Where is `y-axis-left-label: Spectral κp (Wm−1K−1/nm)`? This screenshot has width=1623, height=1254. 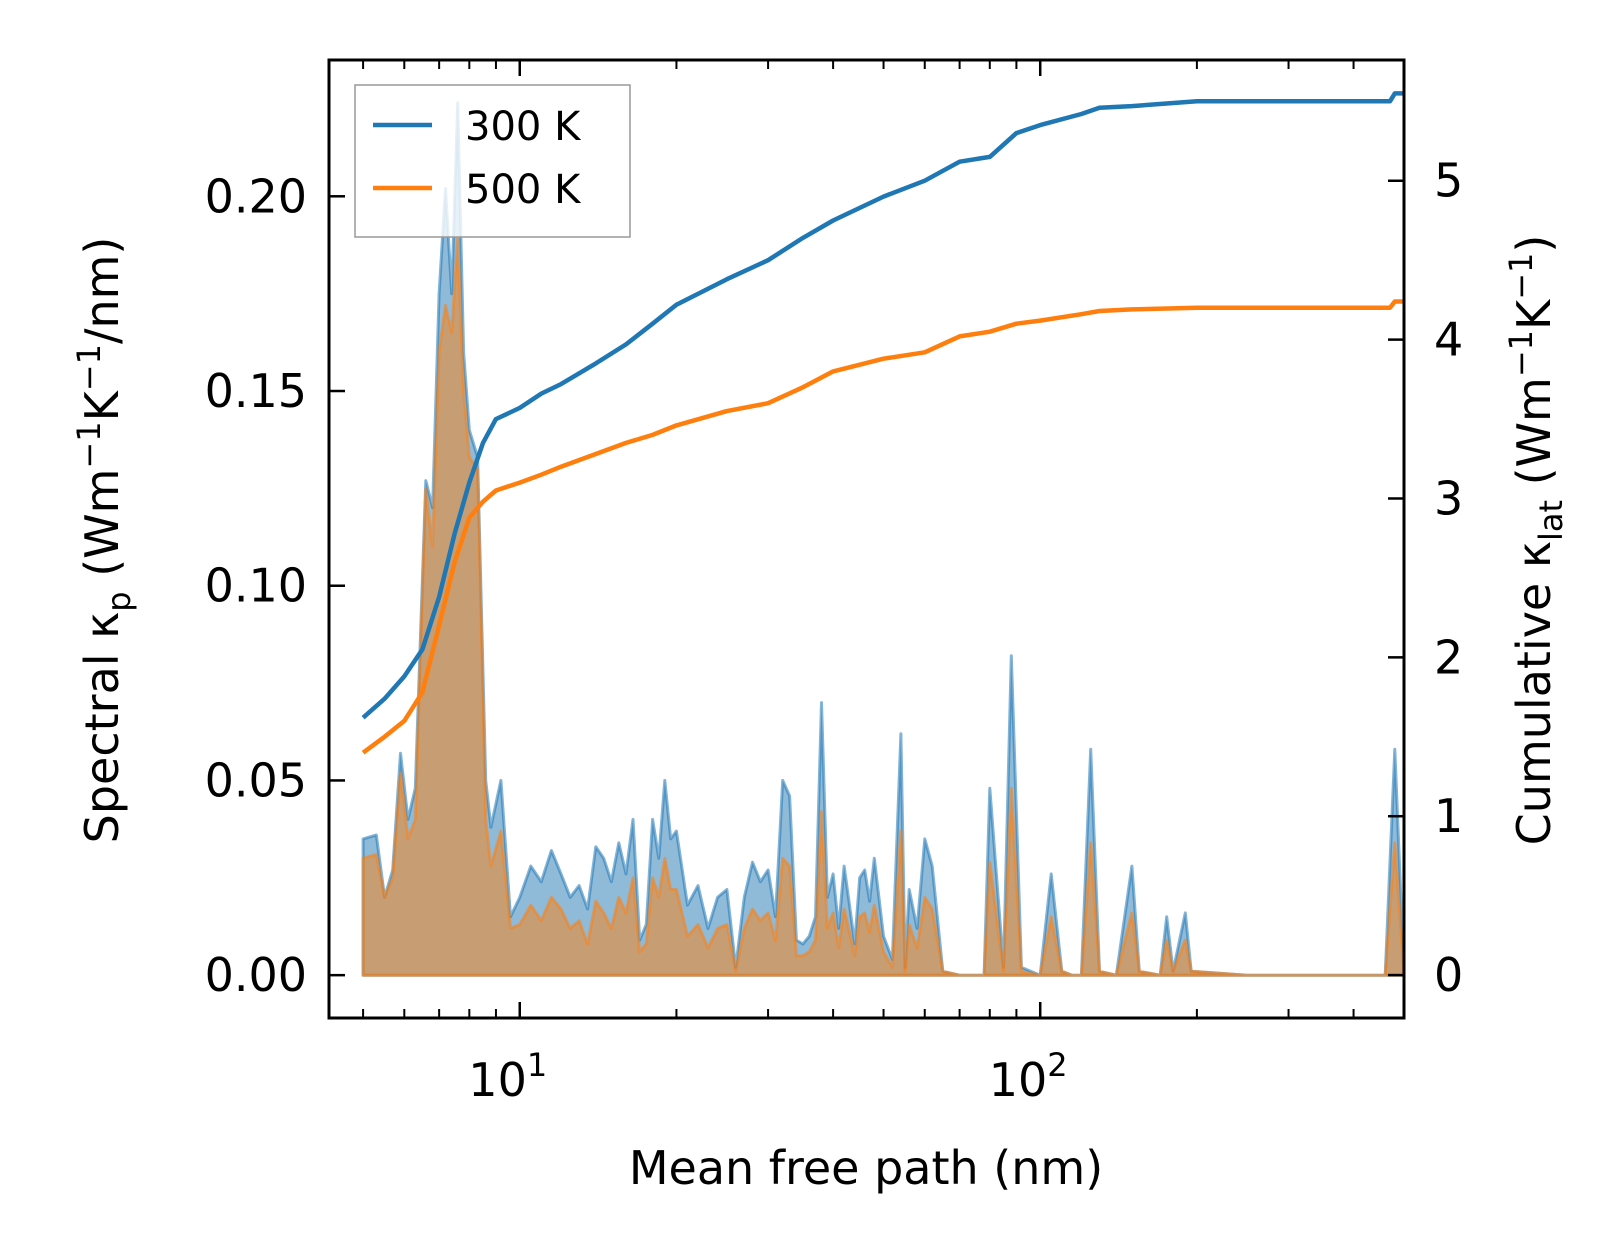
y-axis-left-label: Spectral κp (Wm−1K−1/nm) is located at coordinates (104, 540).